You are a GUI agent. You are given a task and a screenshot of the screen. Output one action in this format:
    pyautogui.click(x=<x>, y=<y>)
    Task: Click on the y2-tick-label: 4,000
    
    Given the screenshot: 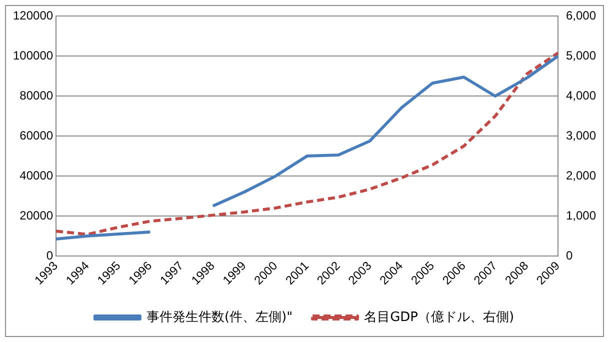 What is the action you would take?
    pyautogui.click(x=581, y=95)
    